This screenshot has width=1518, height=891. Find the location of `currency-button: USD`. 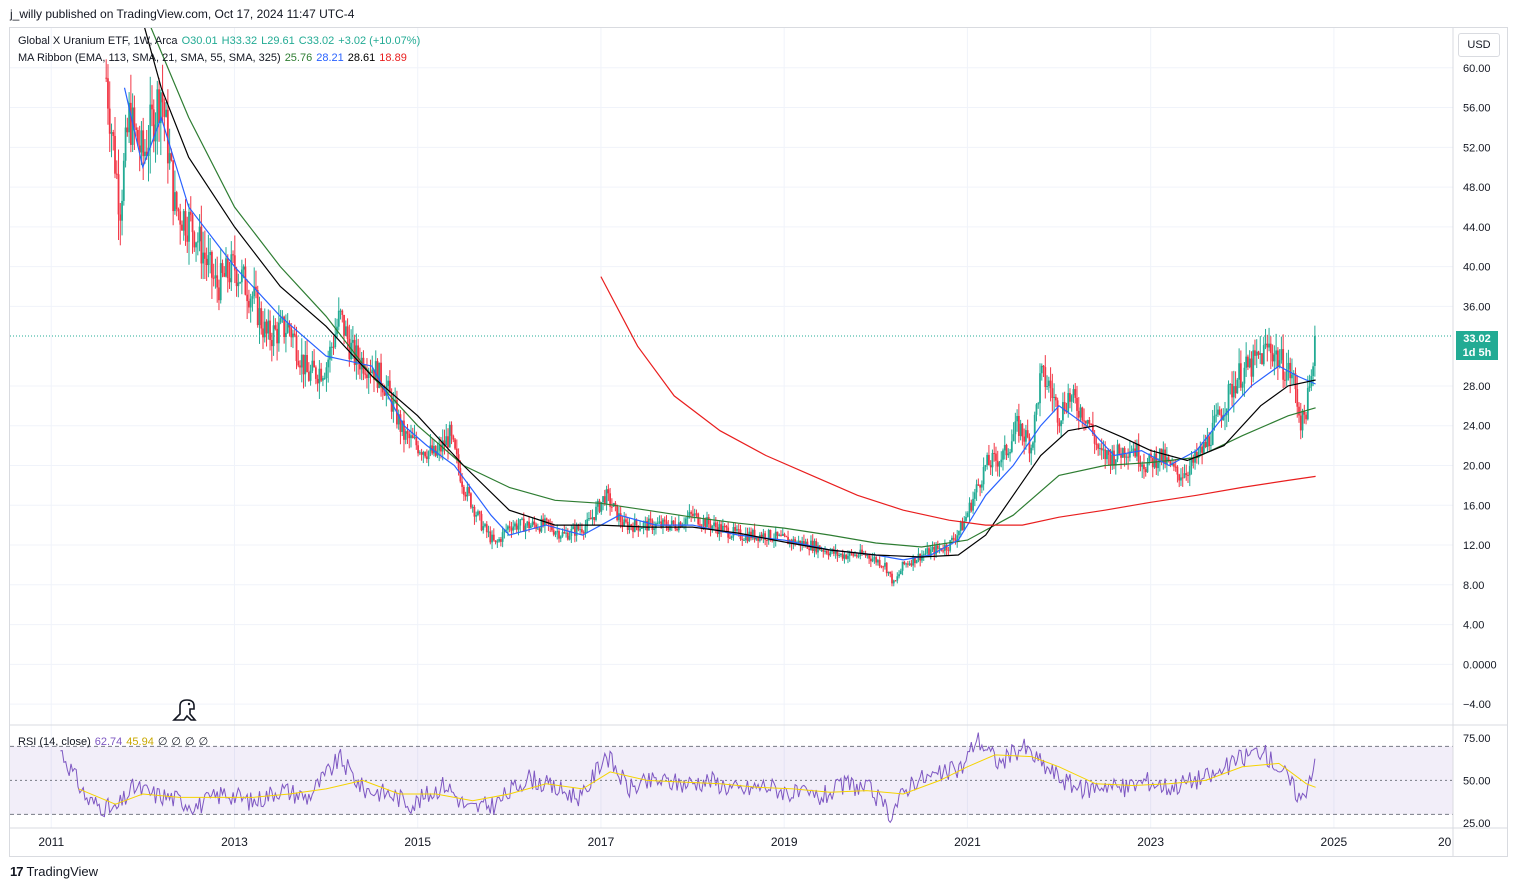

currency-button: USD is located at coordinates (1479, 45).